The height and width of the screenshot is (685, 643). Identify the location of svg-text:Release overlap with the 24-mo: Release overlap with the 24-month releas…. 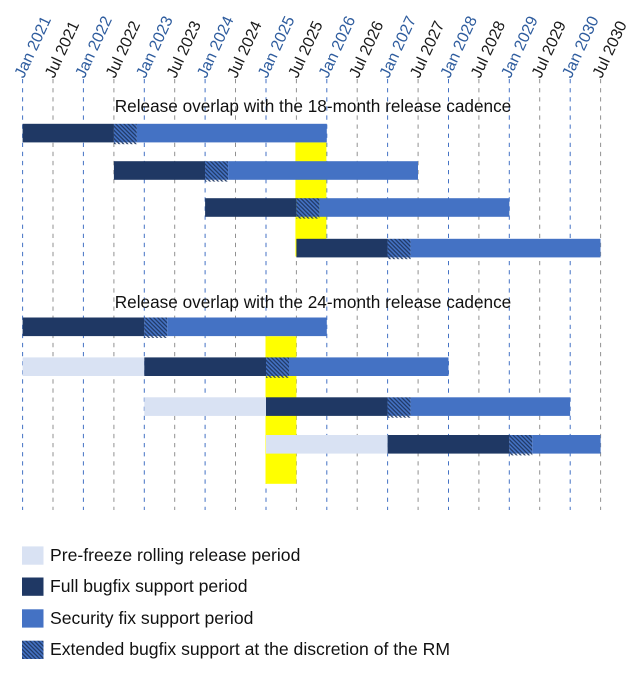
(313, 302).